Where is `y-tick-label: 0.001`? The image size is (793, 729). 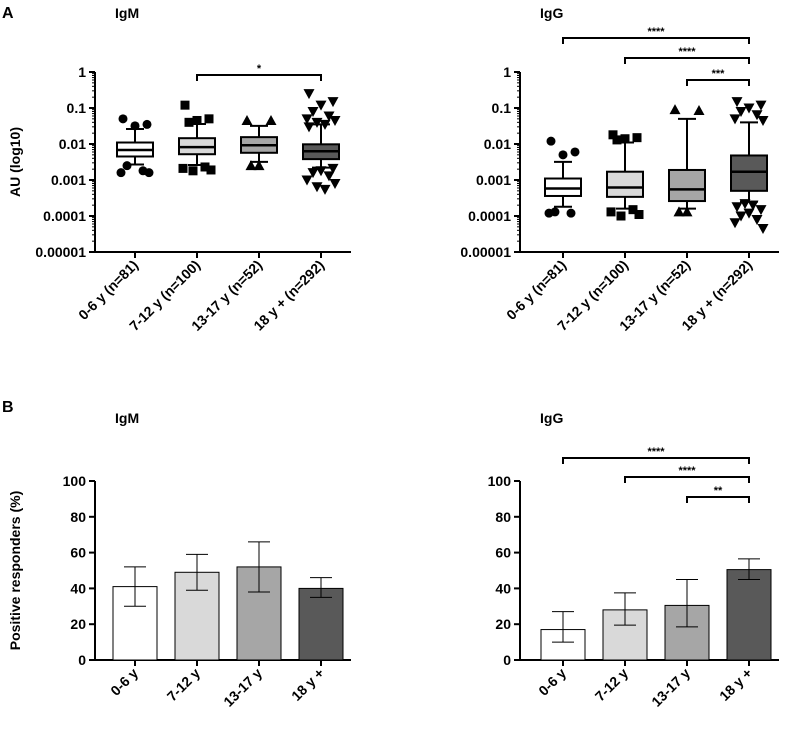 y-tick-label: 0.001 is located at coordinates (493, 180).